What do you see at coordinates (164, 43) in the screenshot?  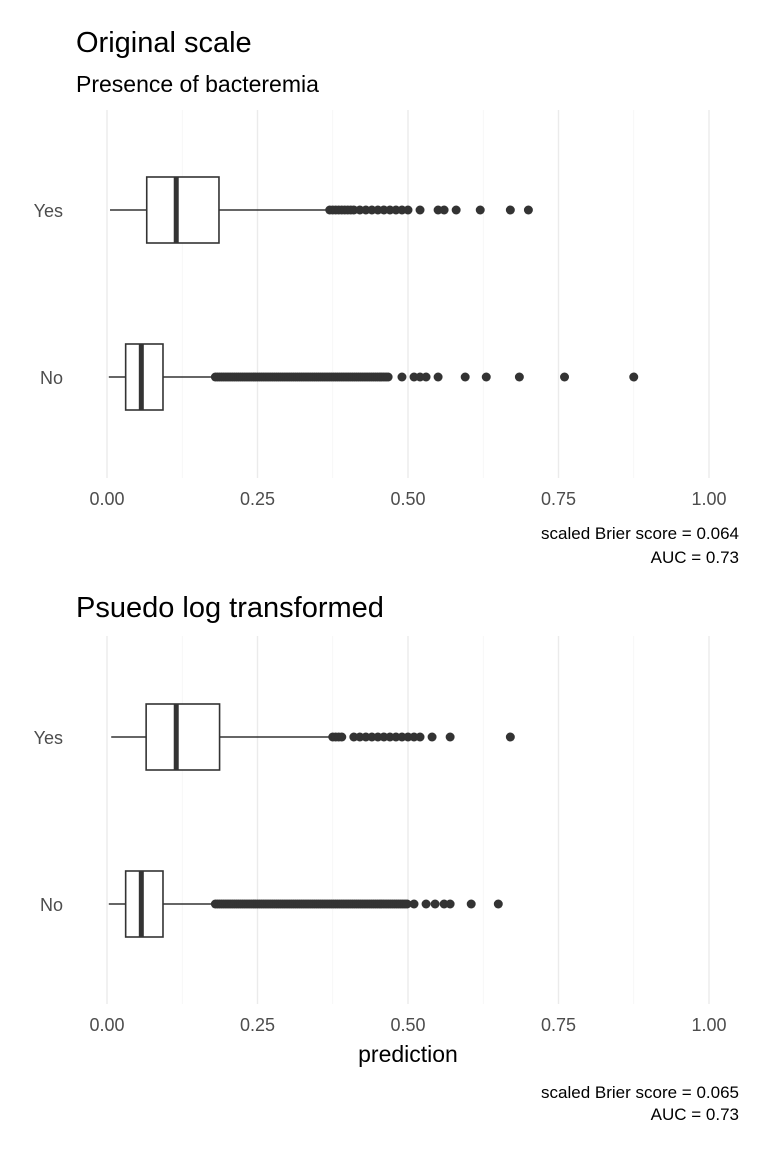 I see `panel-title: Original scale` at bounding box center [164, 43].